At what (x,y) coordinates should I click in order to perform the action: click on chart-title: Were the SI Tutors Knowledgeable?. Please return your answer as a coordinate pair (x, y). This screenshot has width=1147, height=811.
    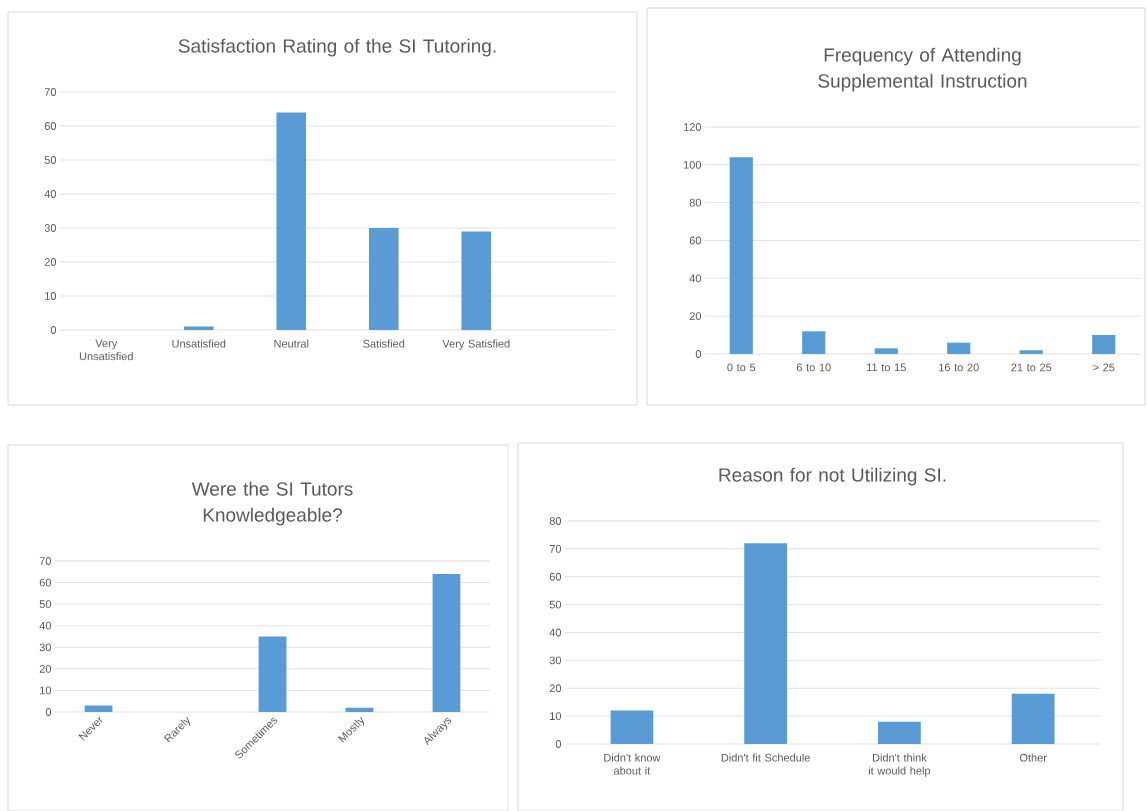
    Looking at the image, I should click on (272, 503).